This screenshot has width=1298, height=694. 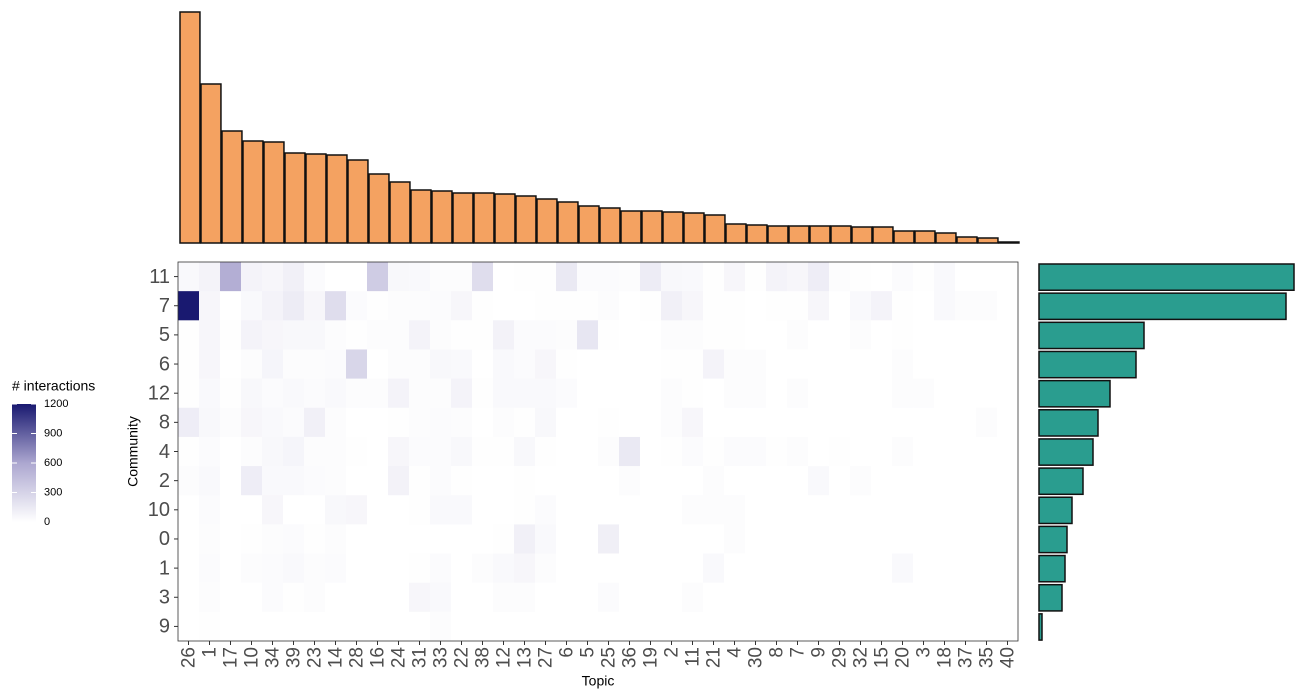 I want to click on x-tick-label: 11, so click(x=693, y=657).